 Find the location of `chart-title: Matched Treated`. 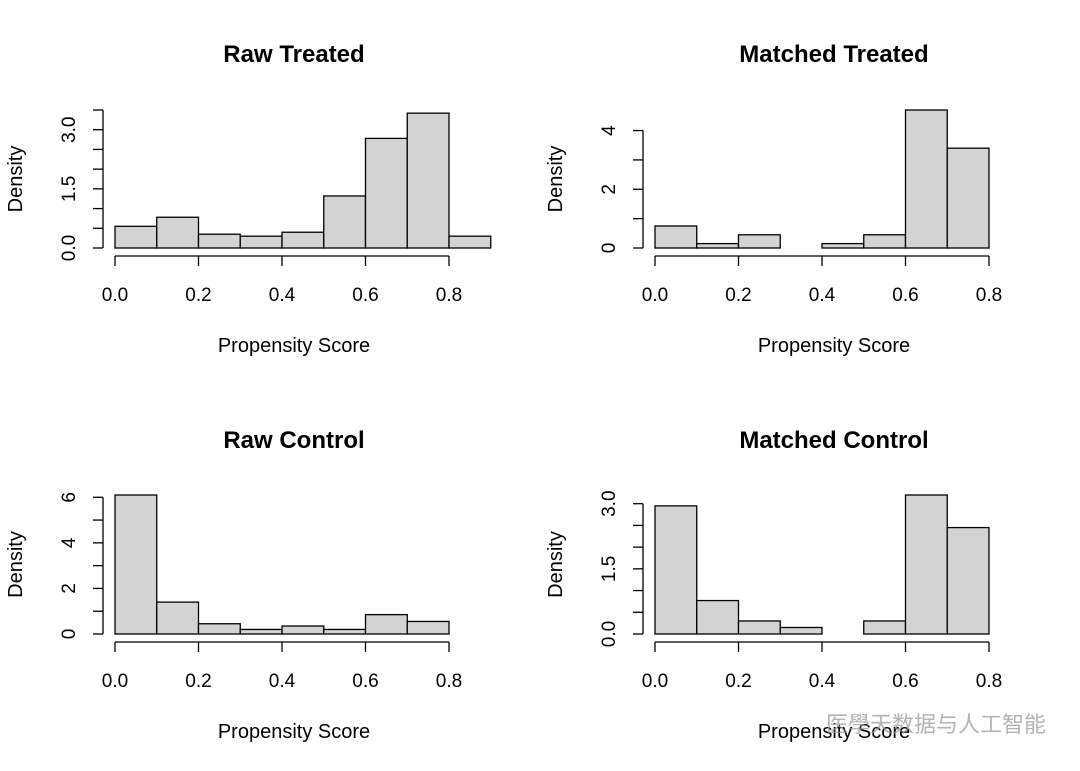

chart-title: Matched Treated is located at coordinates (833, 54).